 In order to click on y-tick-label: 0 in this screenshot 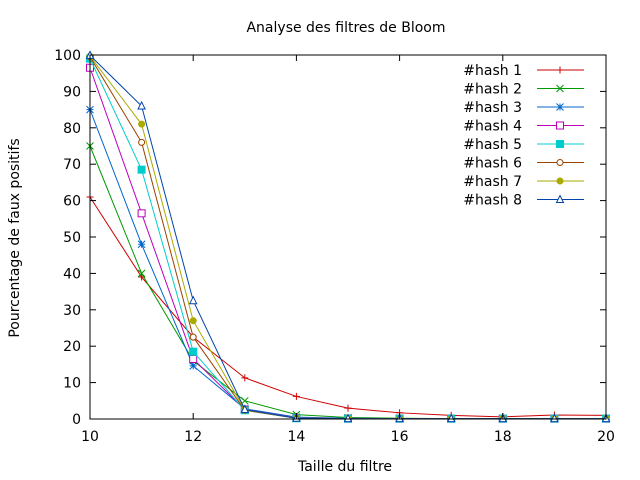, I will do `click(76, 420)`.